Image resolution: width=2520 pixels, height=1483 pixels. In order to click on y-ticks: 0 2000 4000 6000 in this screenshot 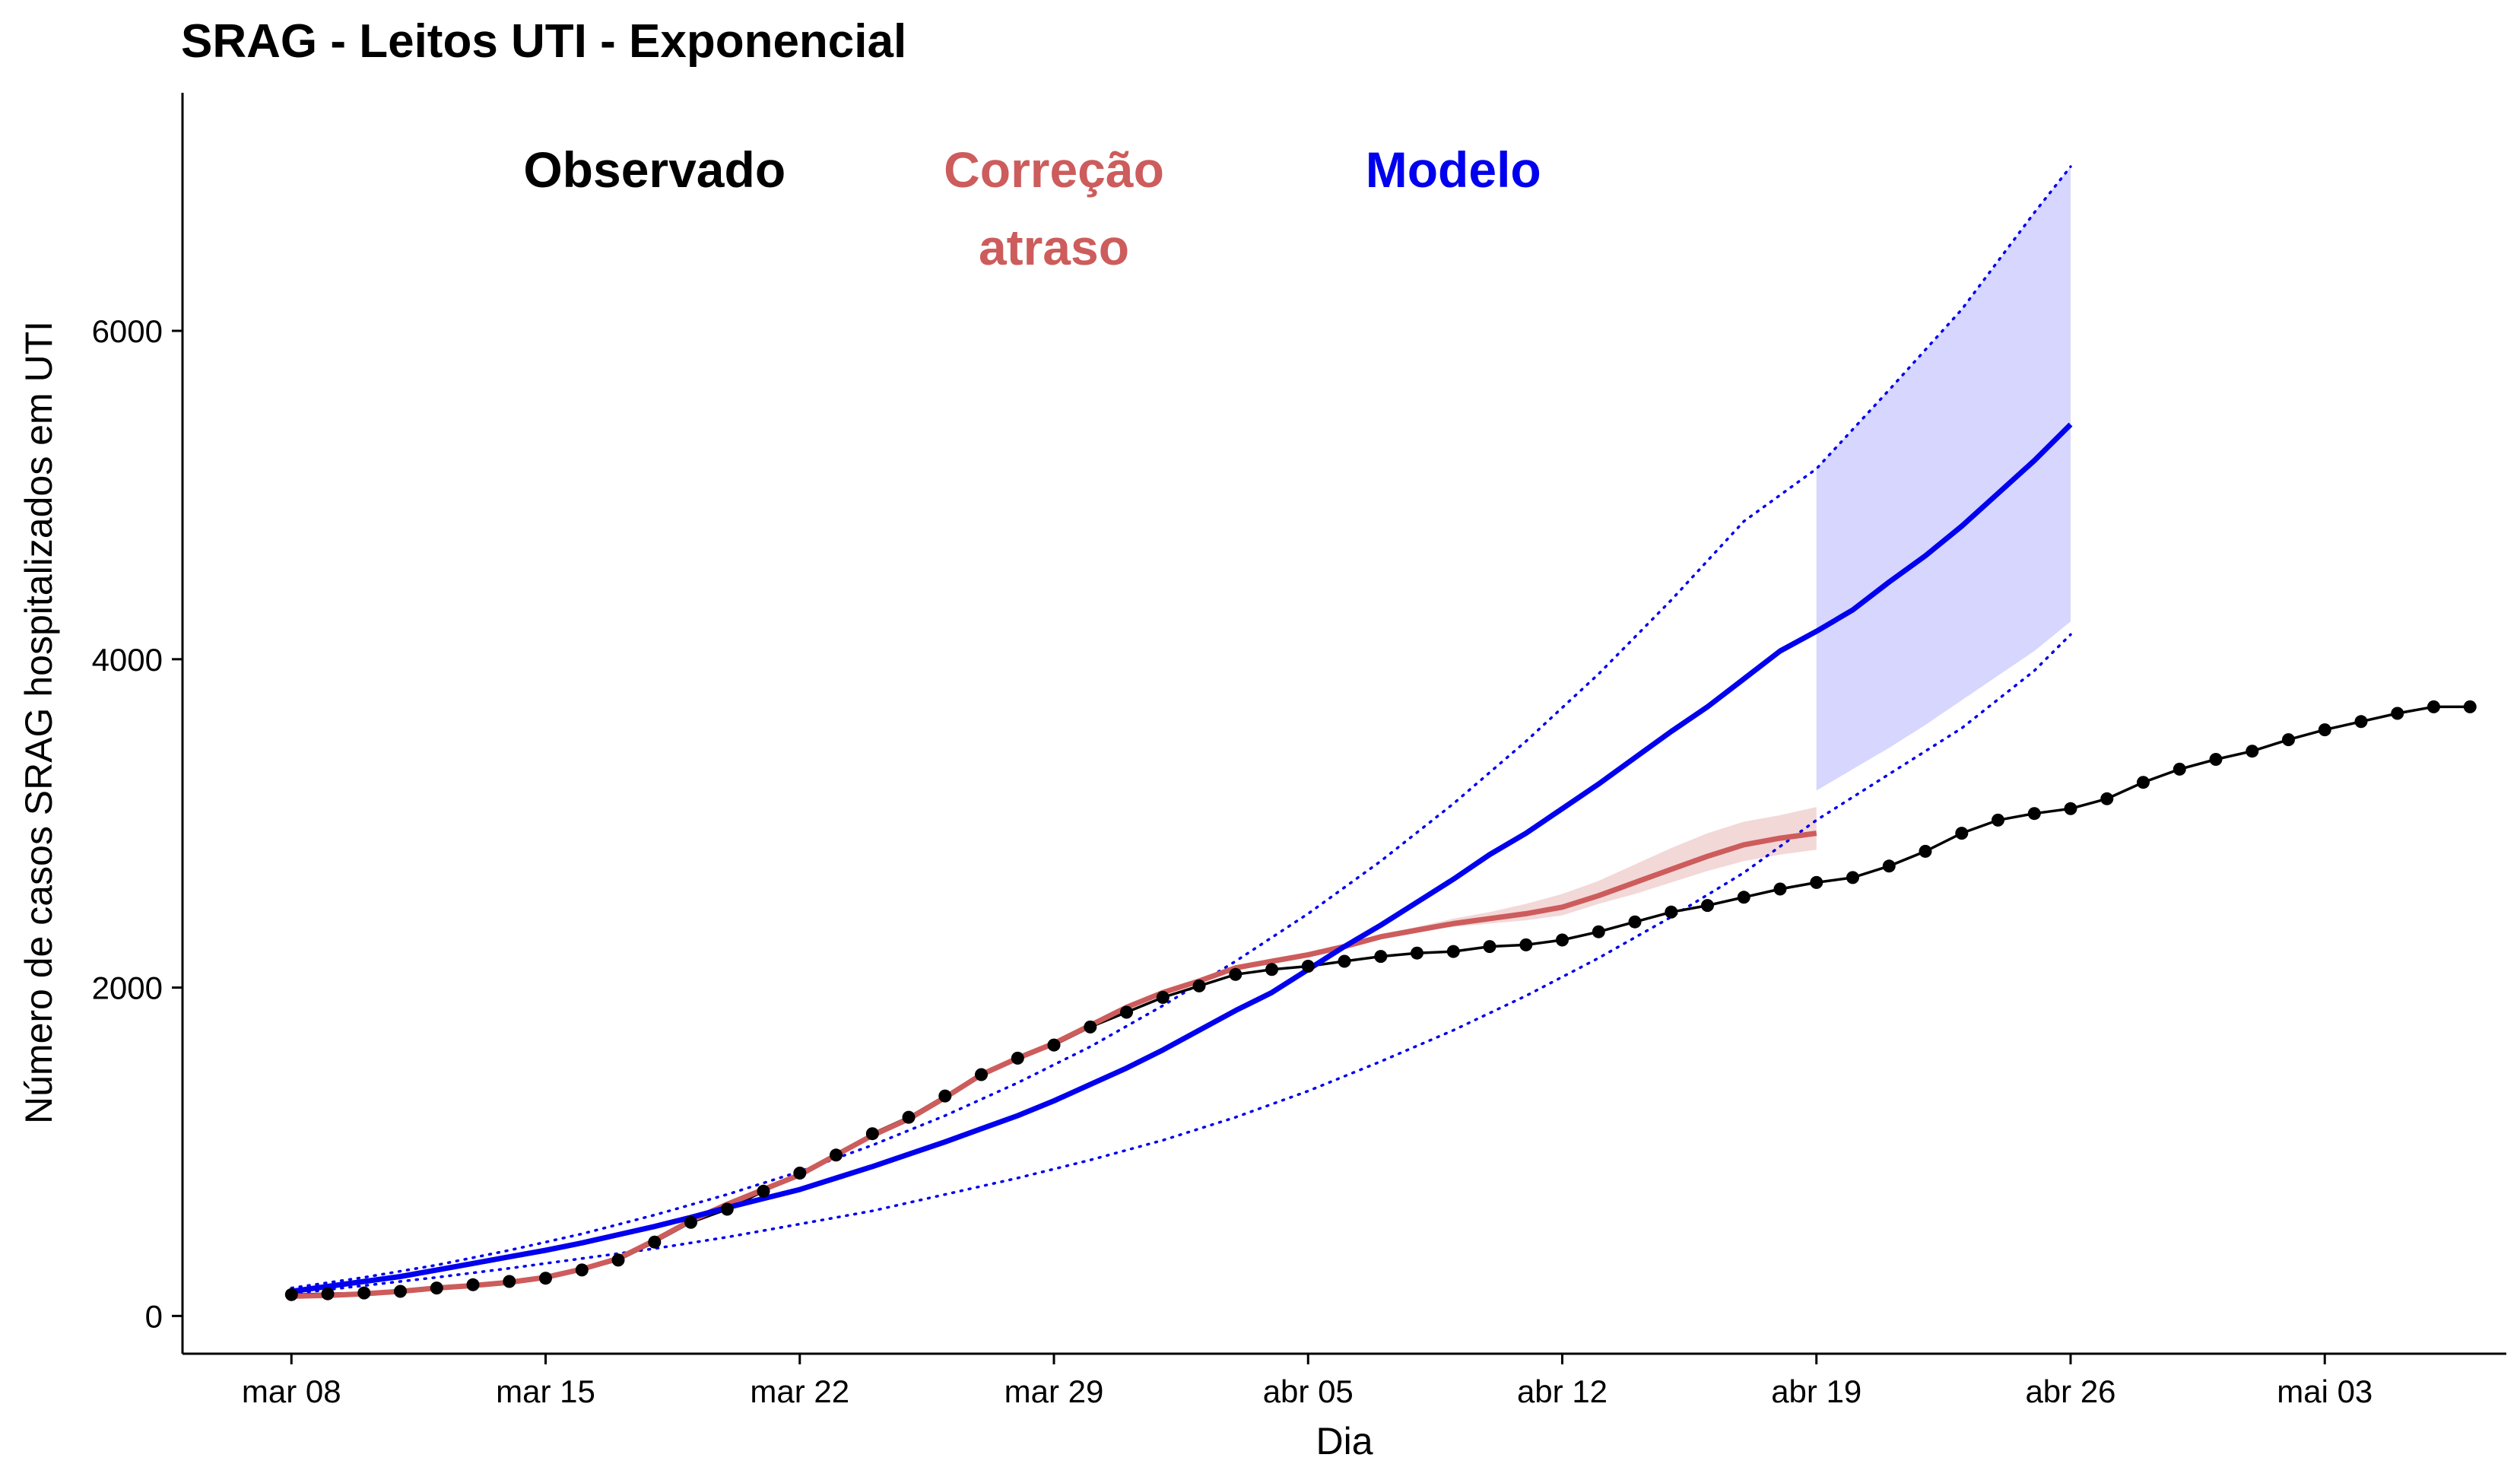, I will do `click(137, 824)`.